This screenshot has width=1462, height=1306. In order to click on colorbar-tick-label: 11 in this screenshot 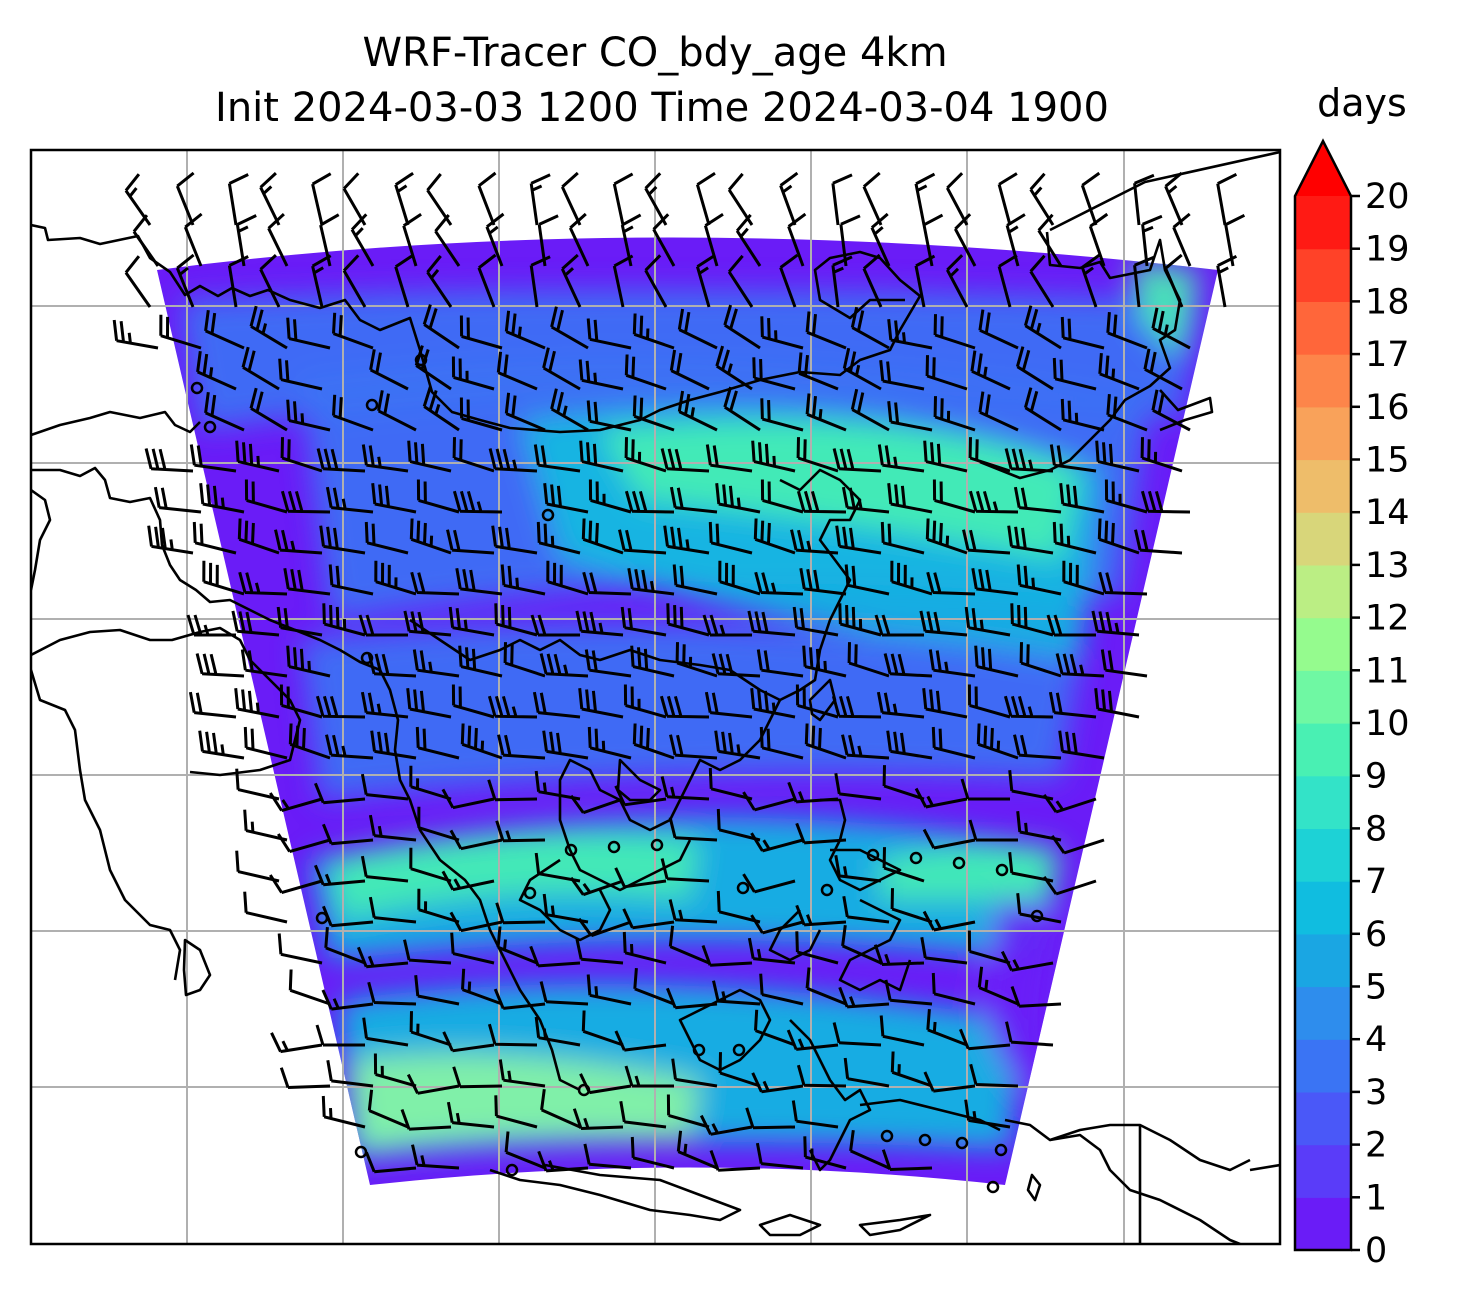, I will do `click(1387, 671)`.